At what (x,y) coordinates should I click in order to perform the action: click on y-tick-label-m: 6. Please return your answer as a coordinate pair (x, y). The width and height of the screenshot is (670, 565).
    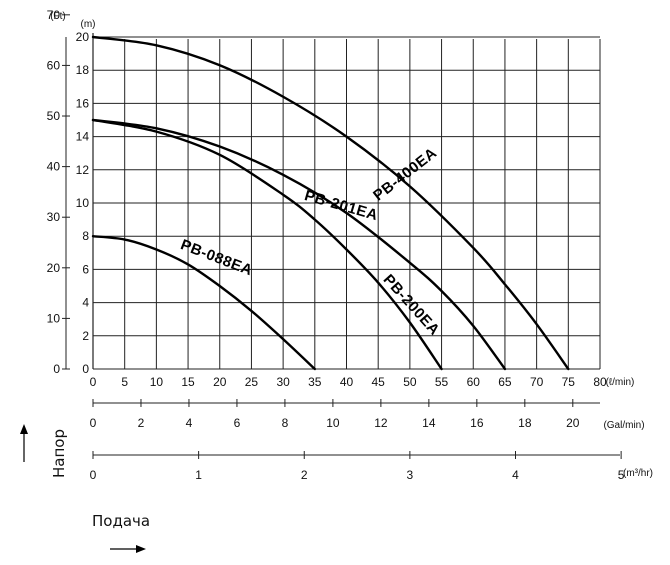
    Looking at the image, I should click on (85, 269).